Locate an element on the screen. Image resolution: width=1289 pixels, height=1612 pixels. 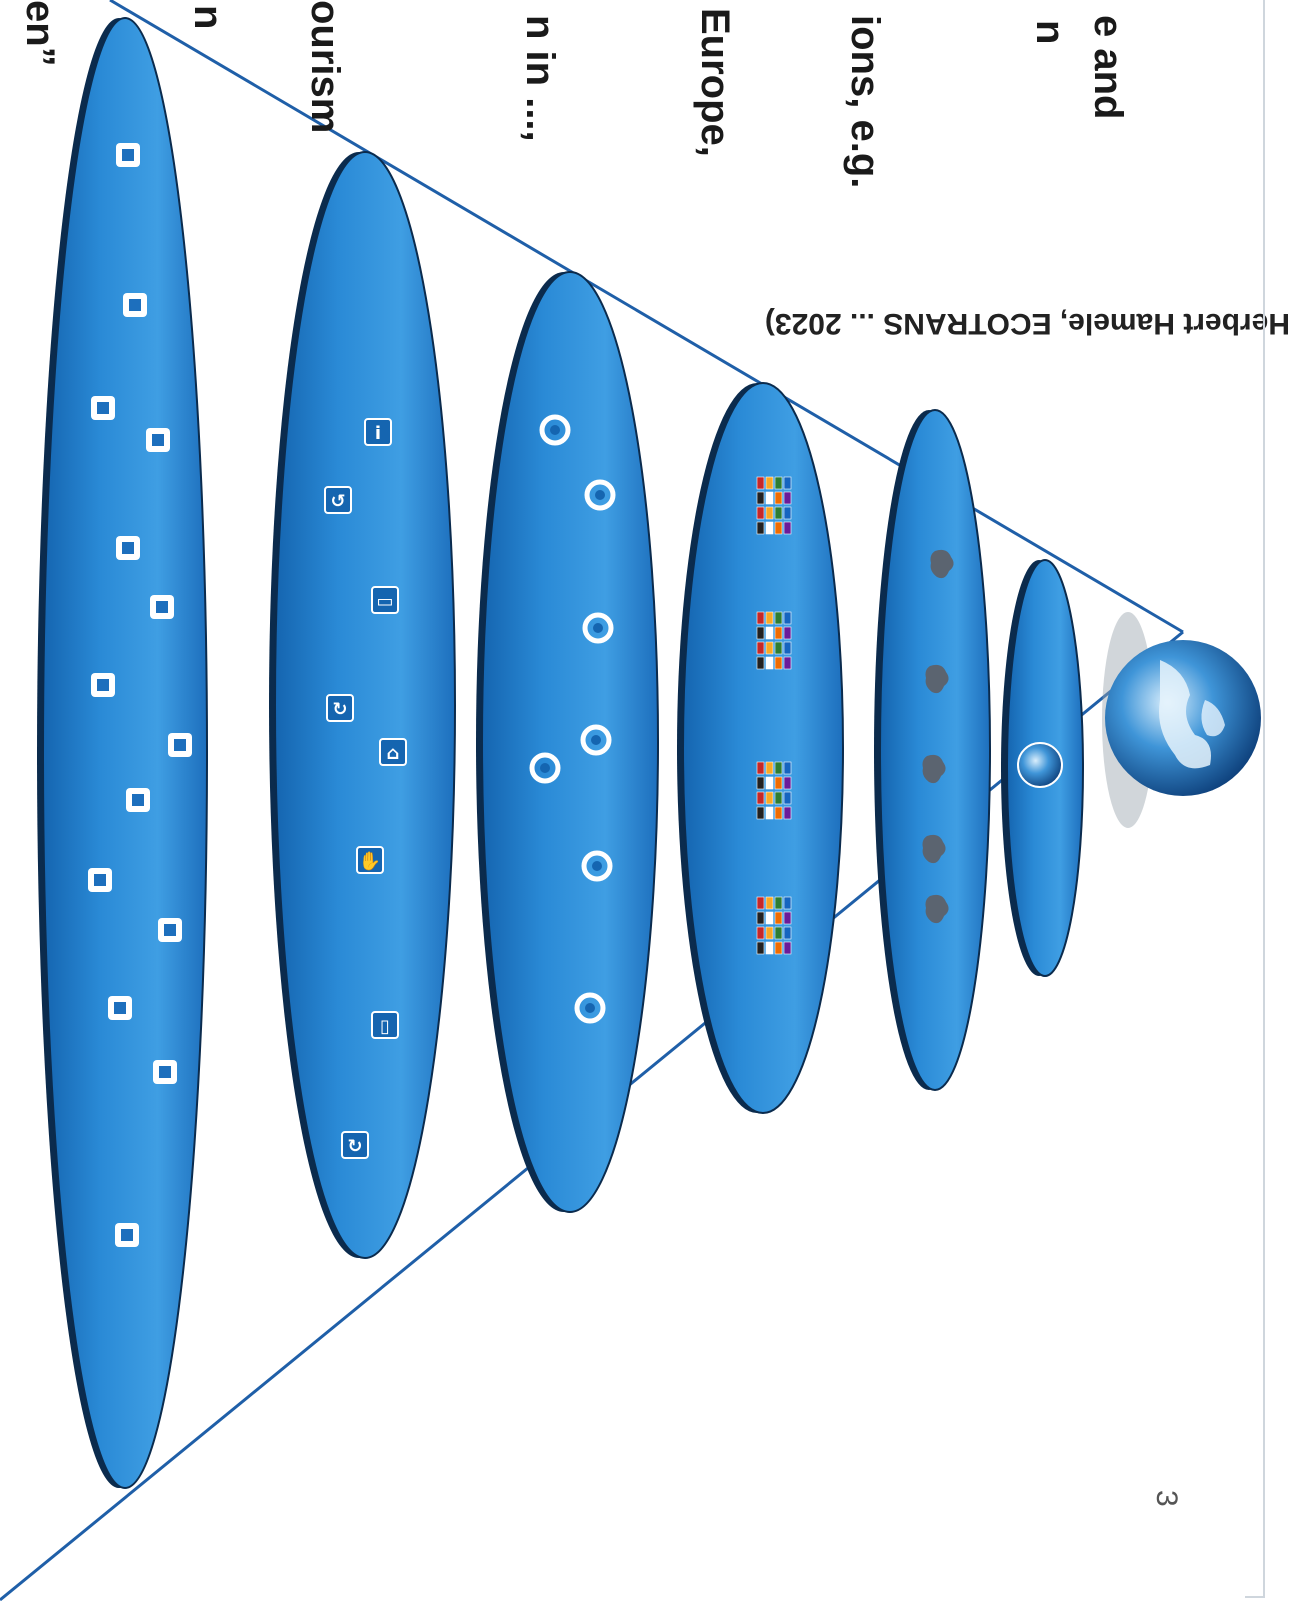
home-icon: ⌂ is located at coordinates (393, 752).